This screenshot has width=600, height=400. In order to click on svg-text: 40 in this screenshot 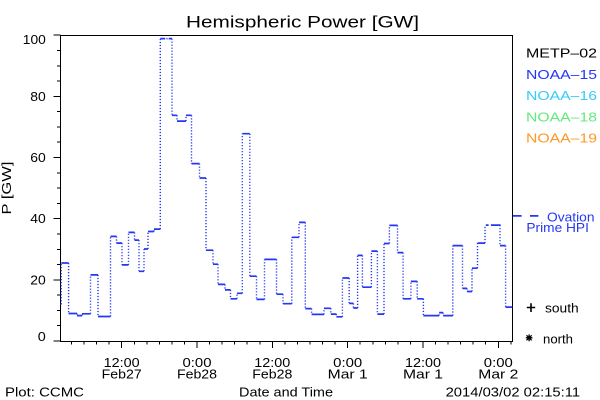, I will do `click(38, 218)`.